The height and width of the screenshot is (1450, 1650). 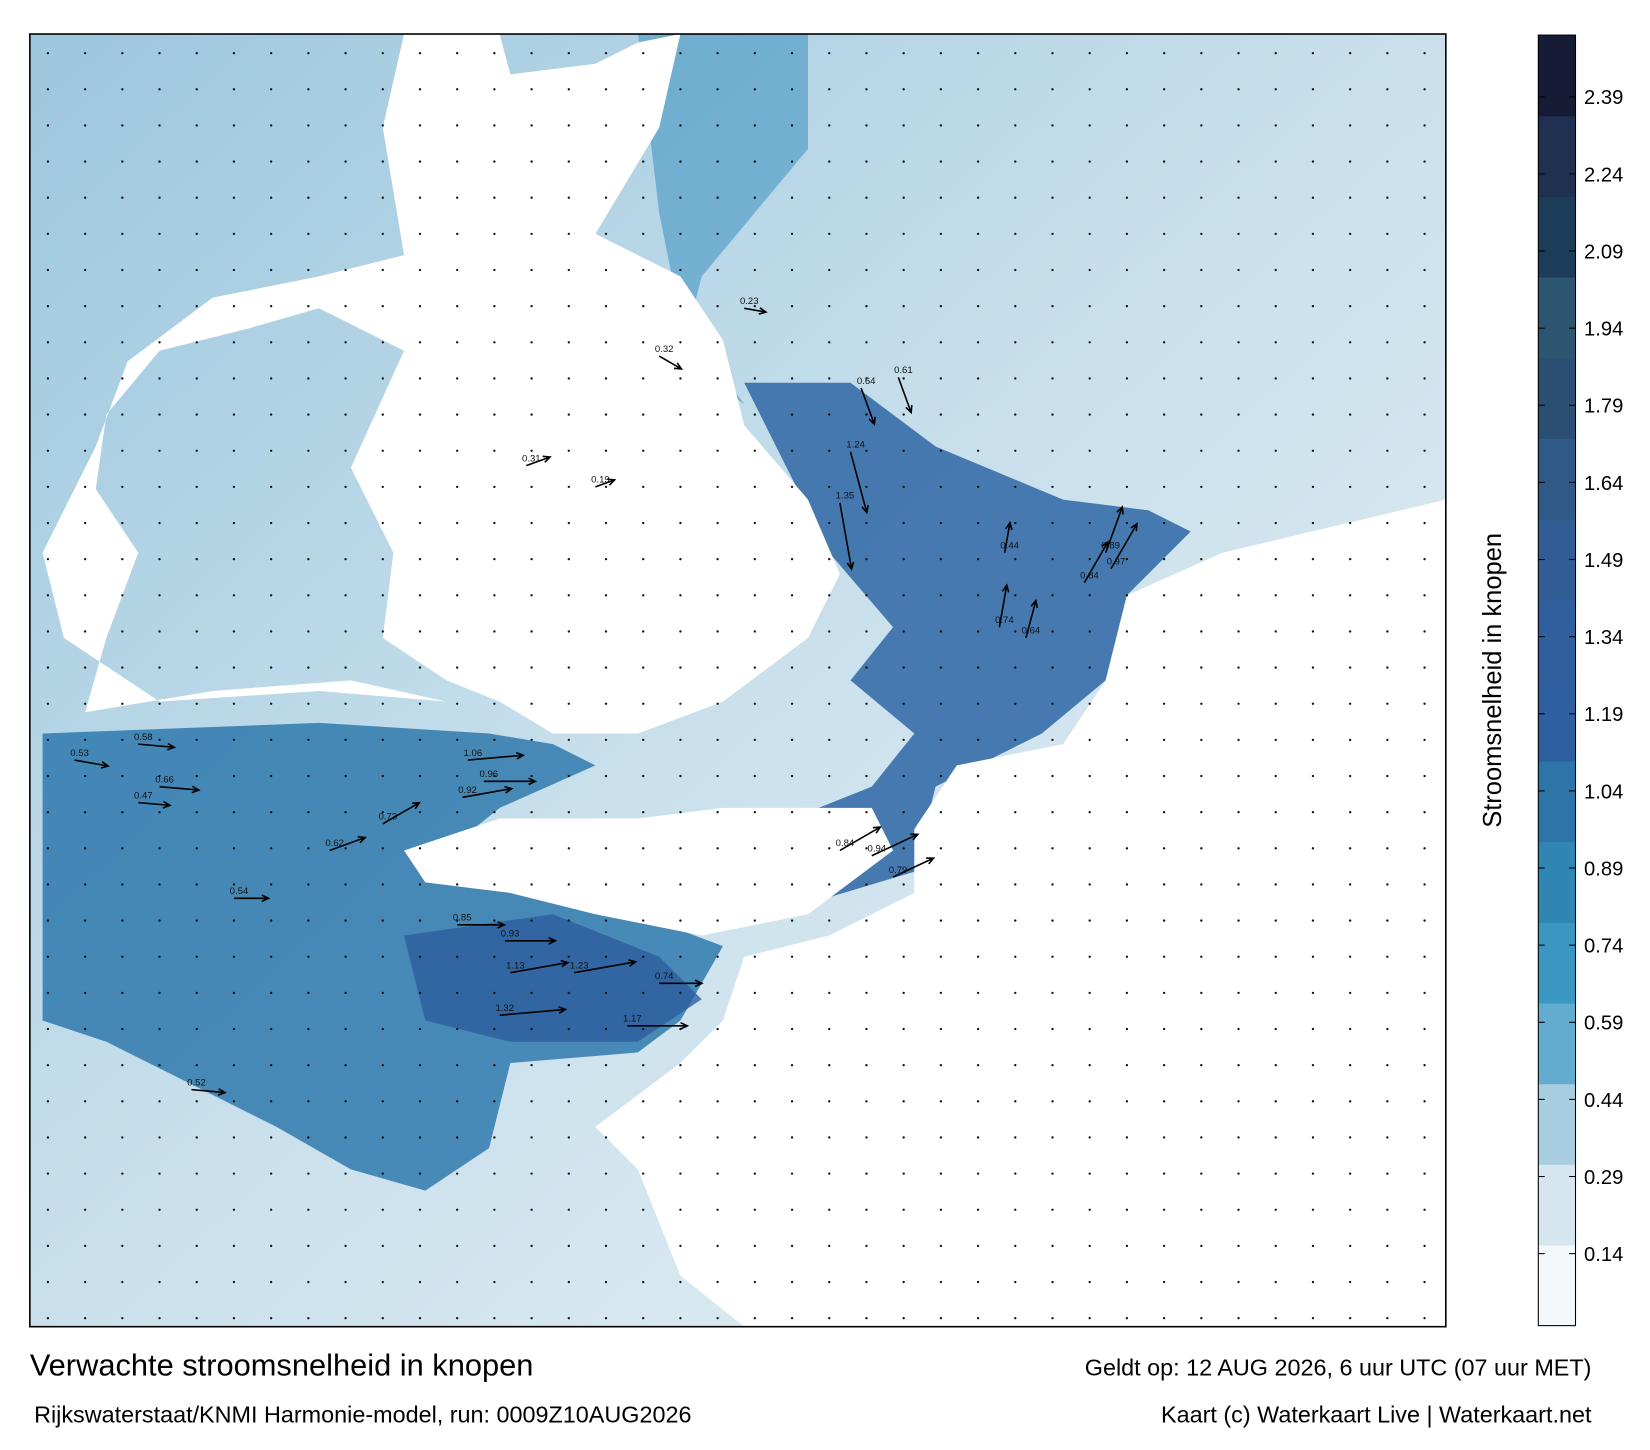 What do you see at coordinates (855, 445) in the screenshot?
I see `speed-label: 1.24` at bounding box center [855, 445].